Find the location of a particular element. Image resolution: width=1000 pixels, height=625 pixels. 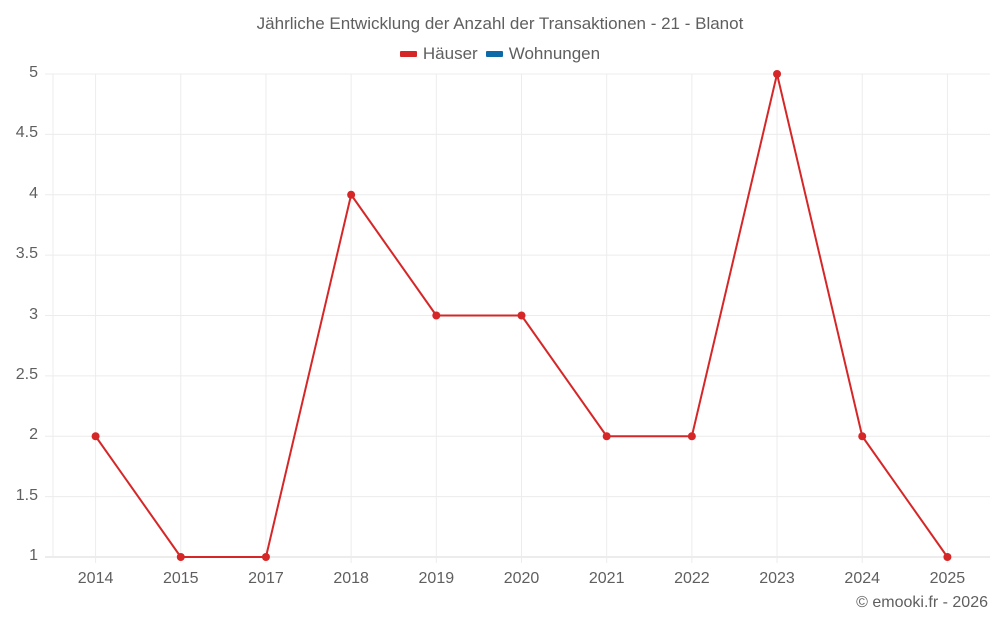

y-tick-label: 5 is located at coordinates (33, 72).